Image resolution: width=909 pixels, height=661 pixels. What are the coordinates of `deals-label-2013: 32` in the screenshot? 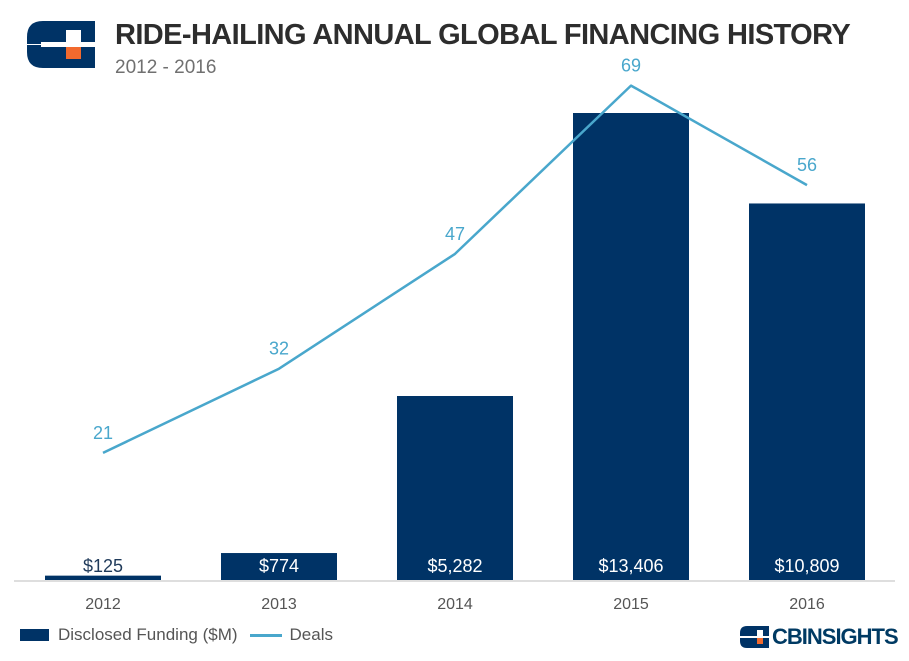 It's located at (279, 349).